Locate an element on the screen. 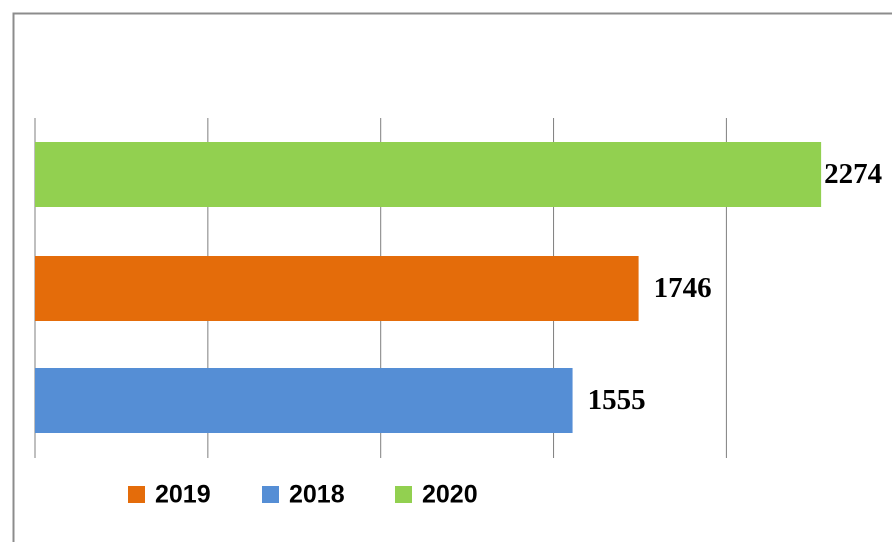 The width and height of the screenshot is (892, 542). legend-label: 2019 is located at coordinates (183, 495).